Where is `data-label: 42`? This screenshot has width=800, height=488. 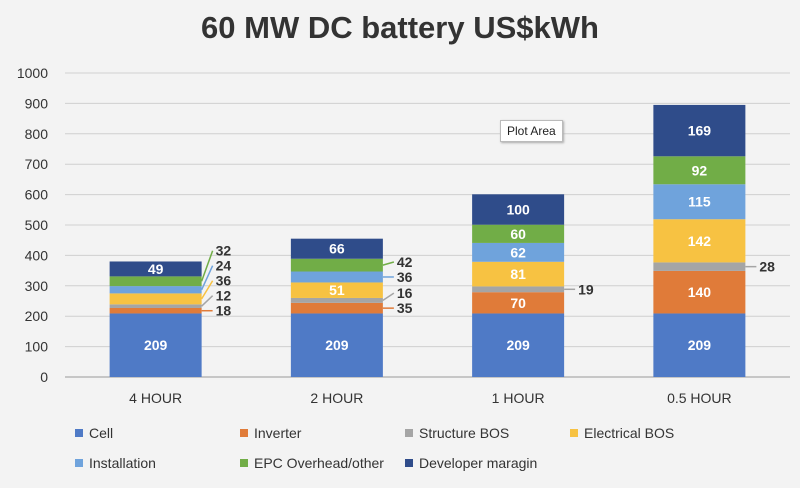 data-label: 42 is located at coordinates (405, 262).